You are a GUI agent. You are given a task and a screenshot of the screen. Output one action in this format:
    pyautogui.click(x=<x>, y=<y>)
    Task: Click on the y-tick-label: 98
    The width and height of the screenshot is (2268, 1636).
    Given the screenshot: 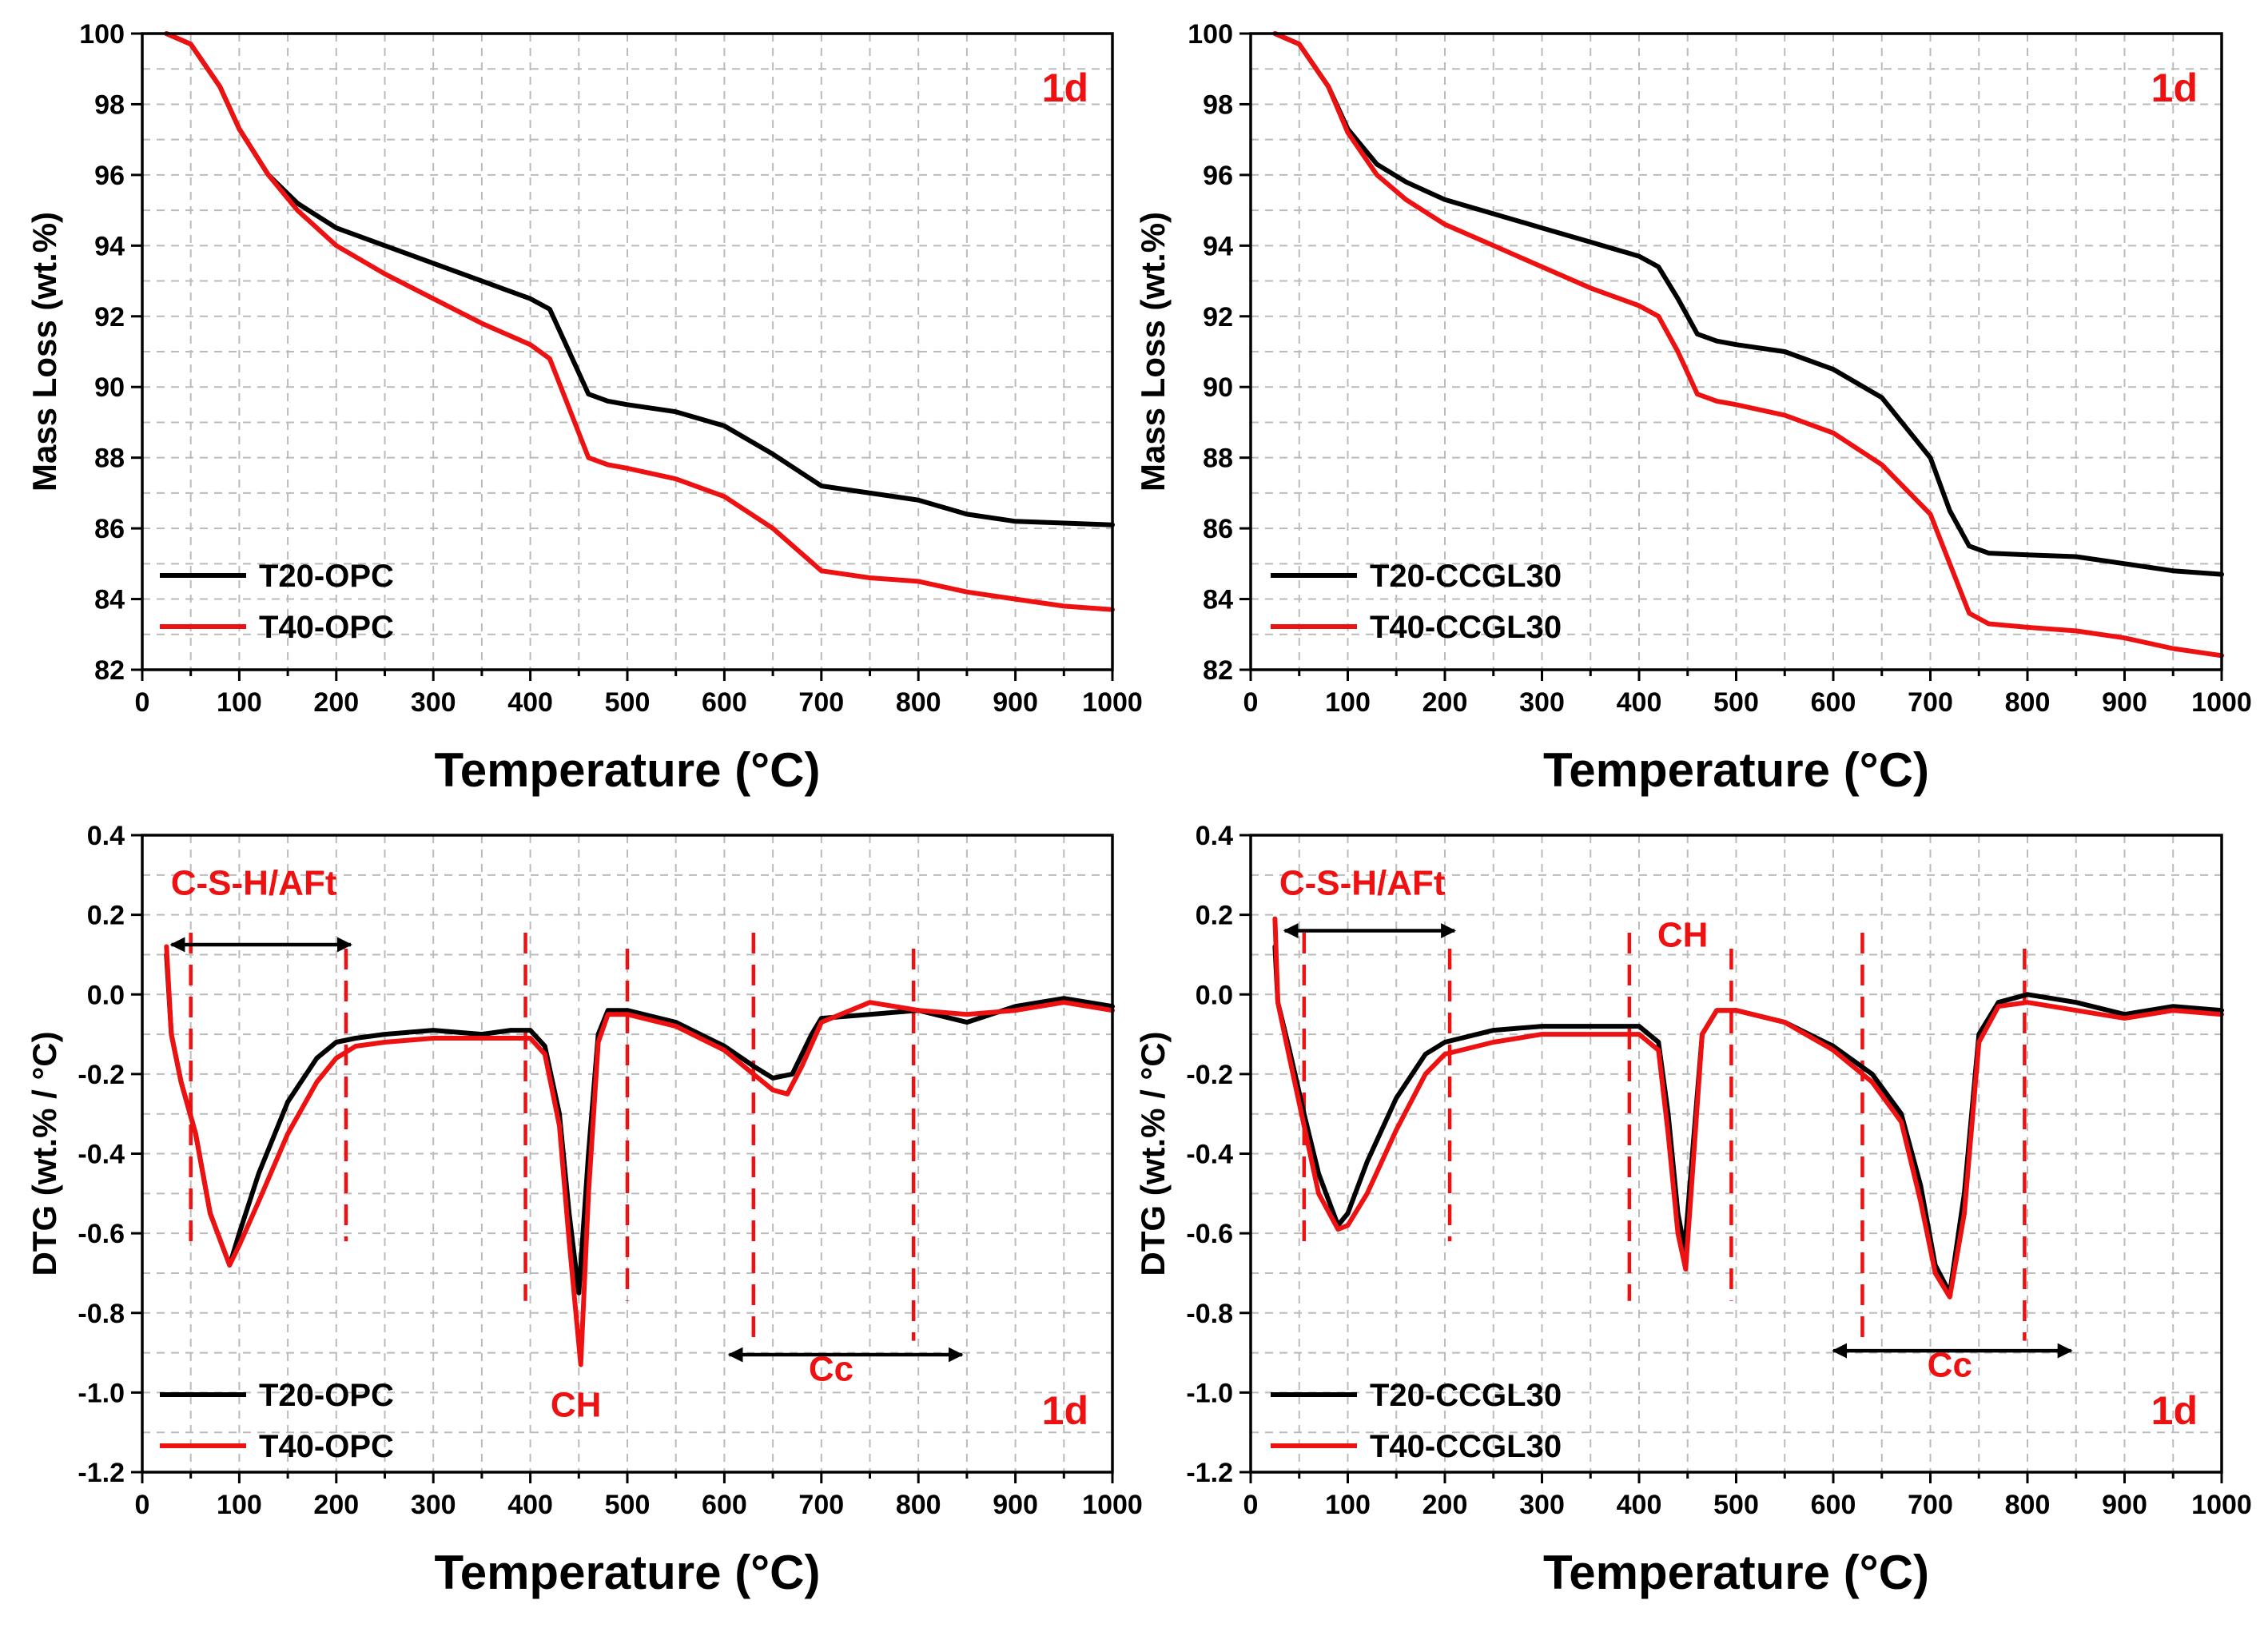 What is the action you would take?
    pyautogui.click(x=109, y=105)
    